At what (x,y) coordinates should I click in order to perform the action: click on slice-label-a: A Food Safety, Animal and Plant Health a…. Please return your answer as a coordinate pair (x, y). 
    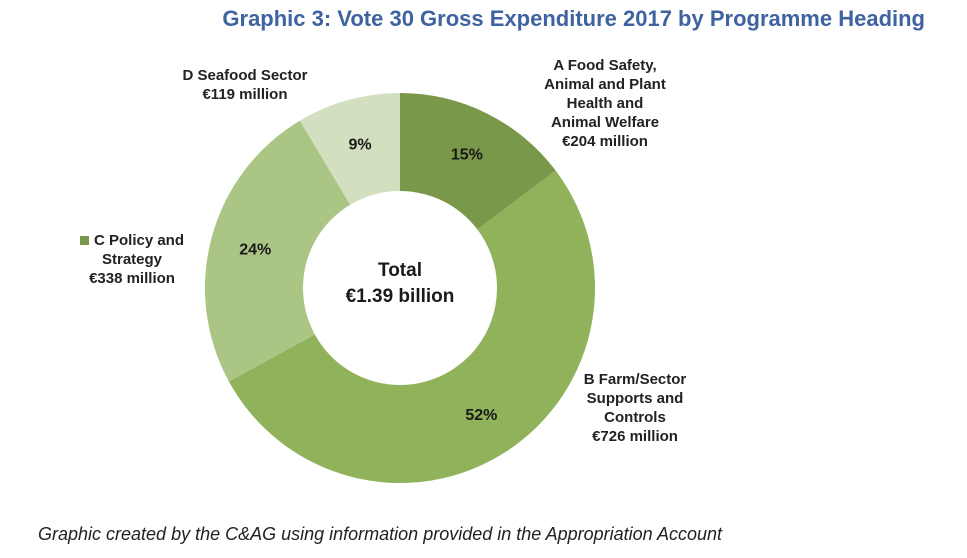
    Looking at the image, I should click on (605, 103).